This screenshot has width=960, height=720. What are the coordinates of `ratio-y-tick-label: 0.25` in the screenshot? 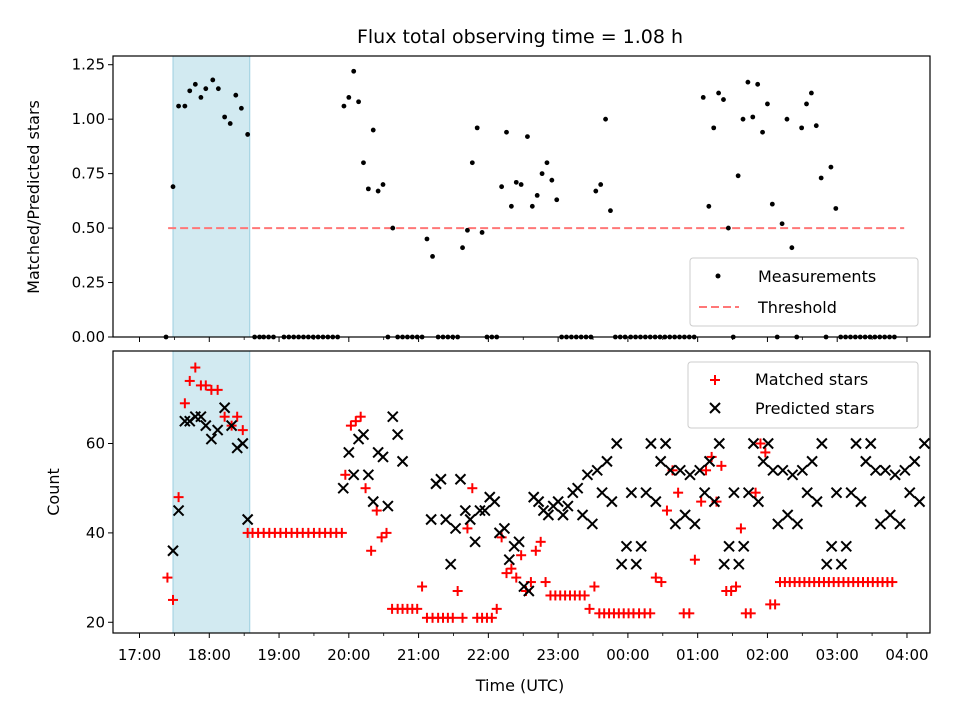 It's located at (88, 283).